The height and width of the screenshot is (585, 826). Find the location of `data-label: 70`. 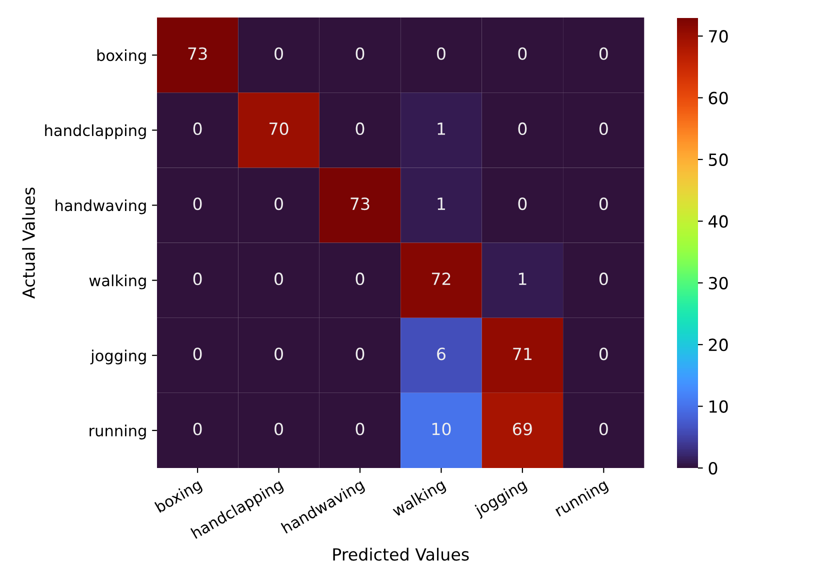

data-label: 70 is located at coordinates (279, 128).